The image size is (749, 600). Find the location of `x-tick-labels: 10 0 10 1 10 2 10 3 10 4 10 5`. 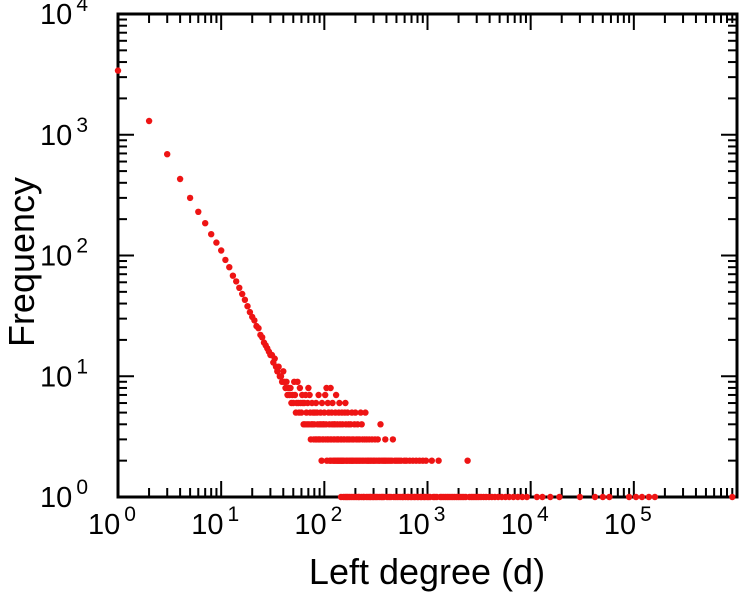

x-tick-labels: 10 0 10 1 10 2 10 3 10 4 10 5 is located at coordinates (370, 522).